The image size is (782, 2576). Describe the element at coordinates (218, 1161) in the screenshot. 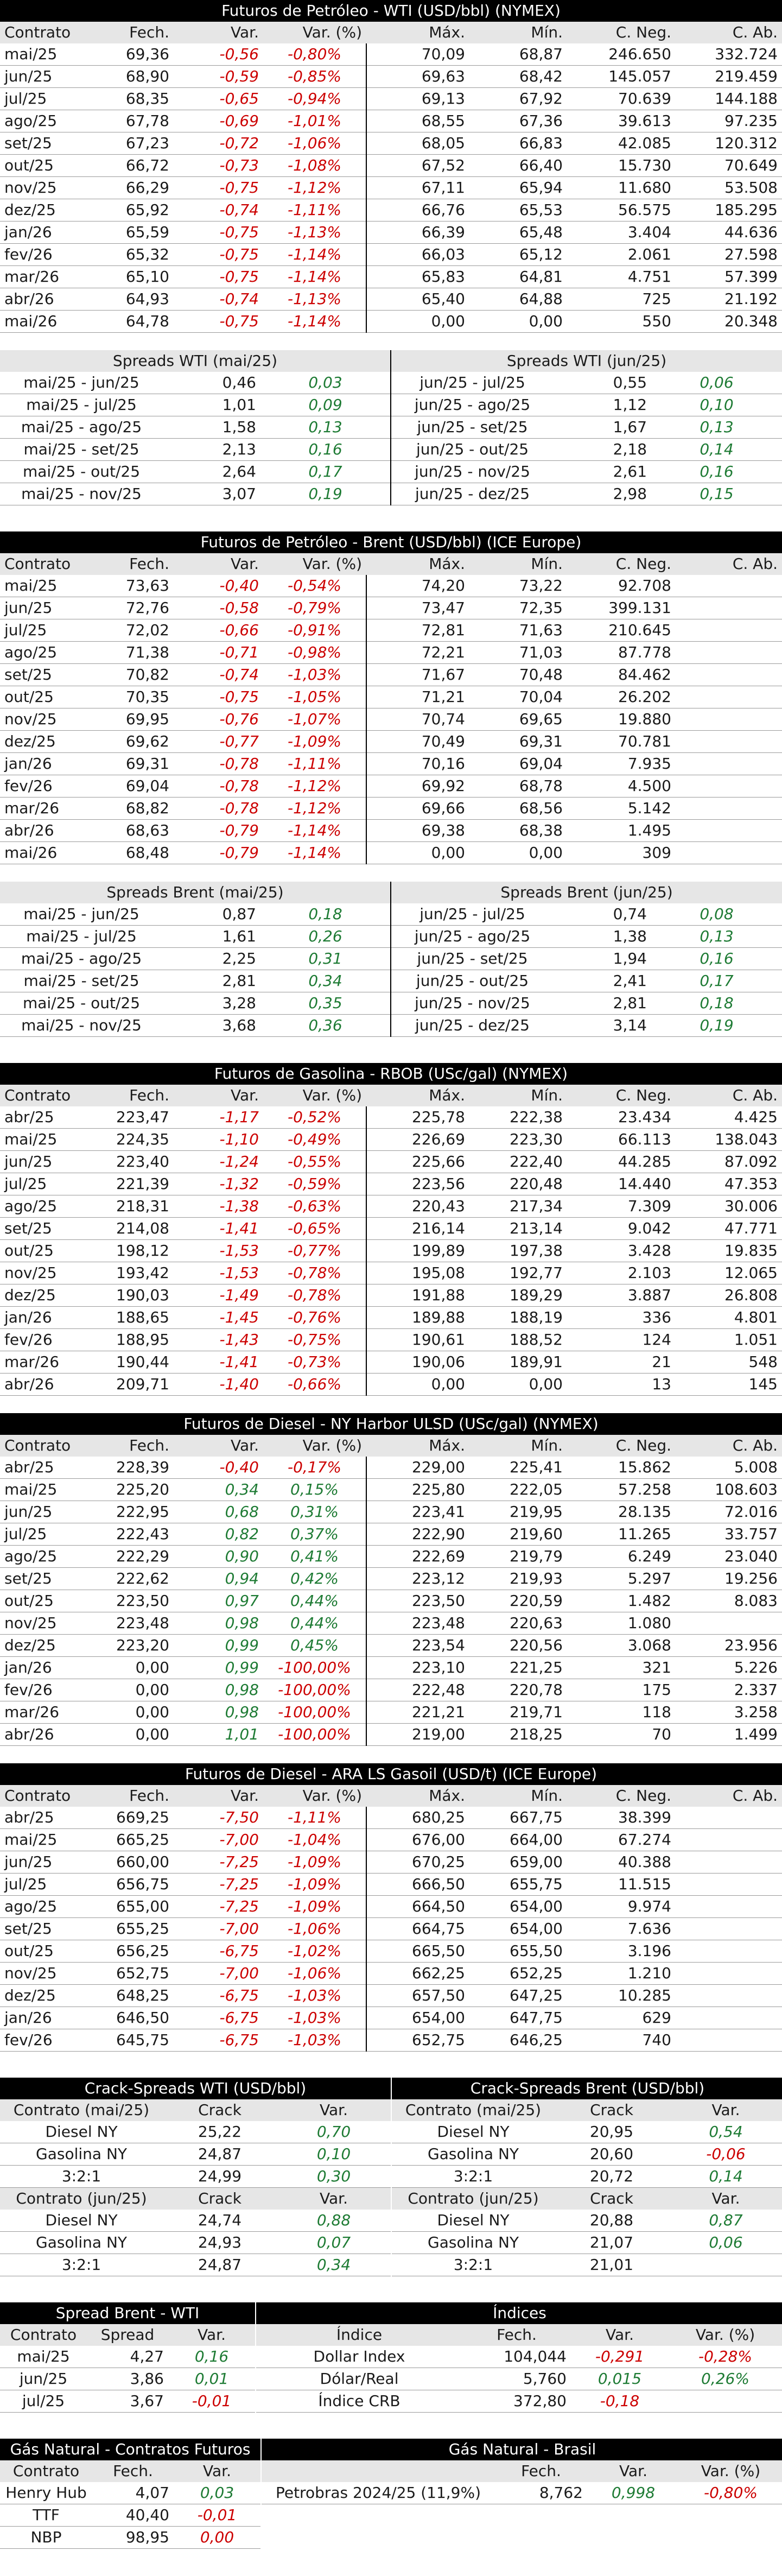

I see `table-cell: -1,24` at that location.